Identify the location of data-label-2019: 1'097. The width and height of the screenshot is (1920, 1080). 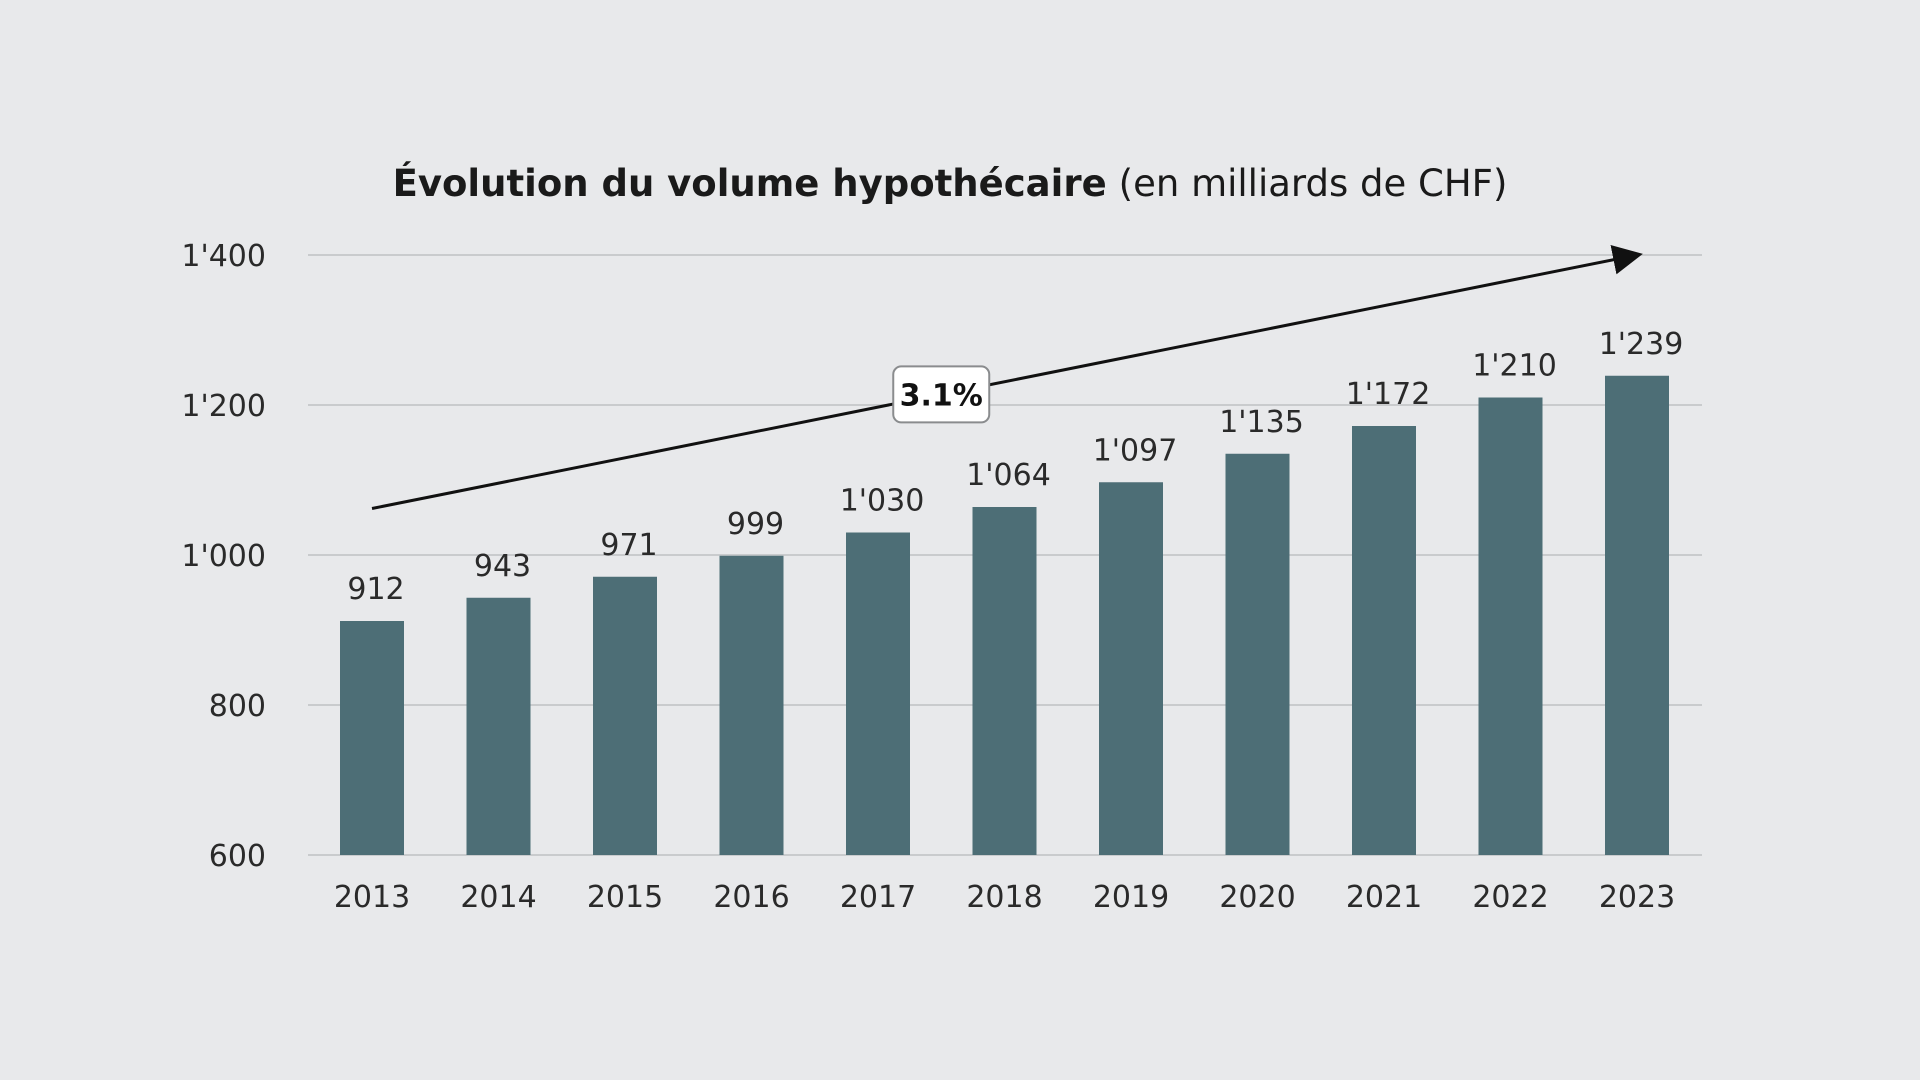
(1135, 450).